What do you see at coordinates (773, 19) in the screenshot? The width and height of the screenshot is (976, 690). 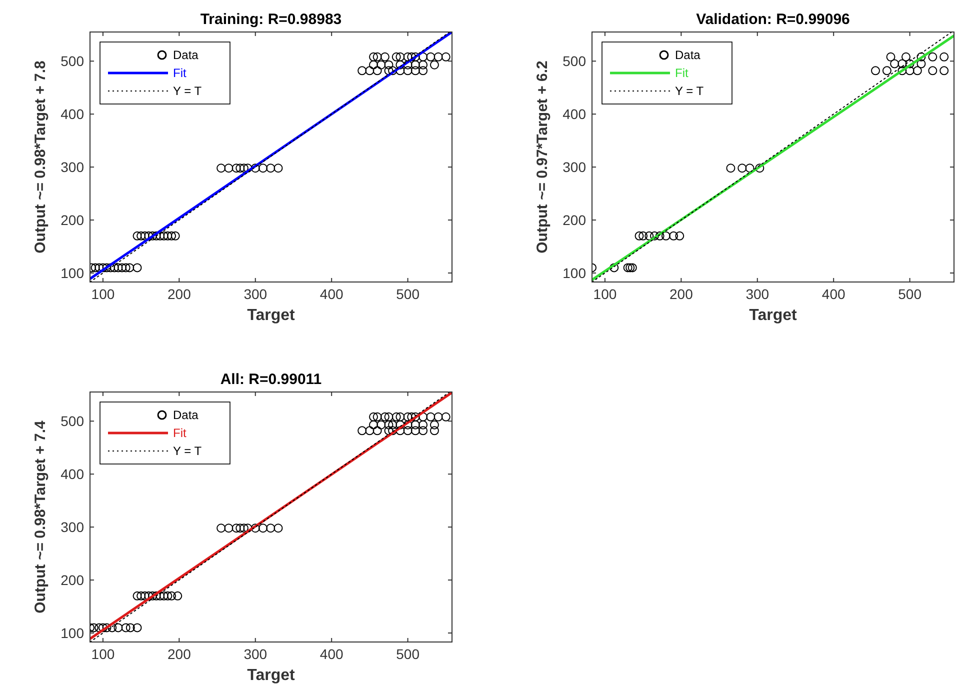 I see `chart-title: Validation: R=0.99096` at bounding box center [773, 19].